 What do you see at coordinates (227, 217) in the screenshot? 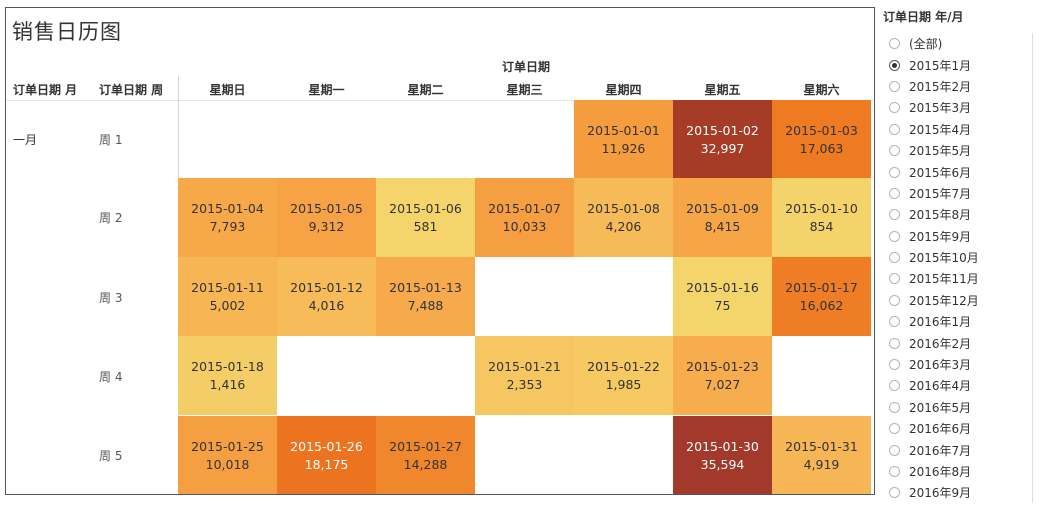
I see `calendar-cell: 2015-01-04 7,793` at bounding box center [227, 217].